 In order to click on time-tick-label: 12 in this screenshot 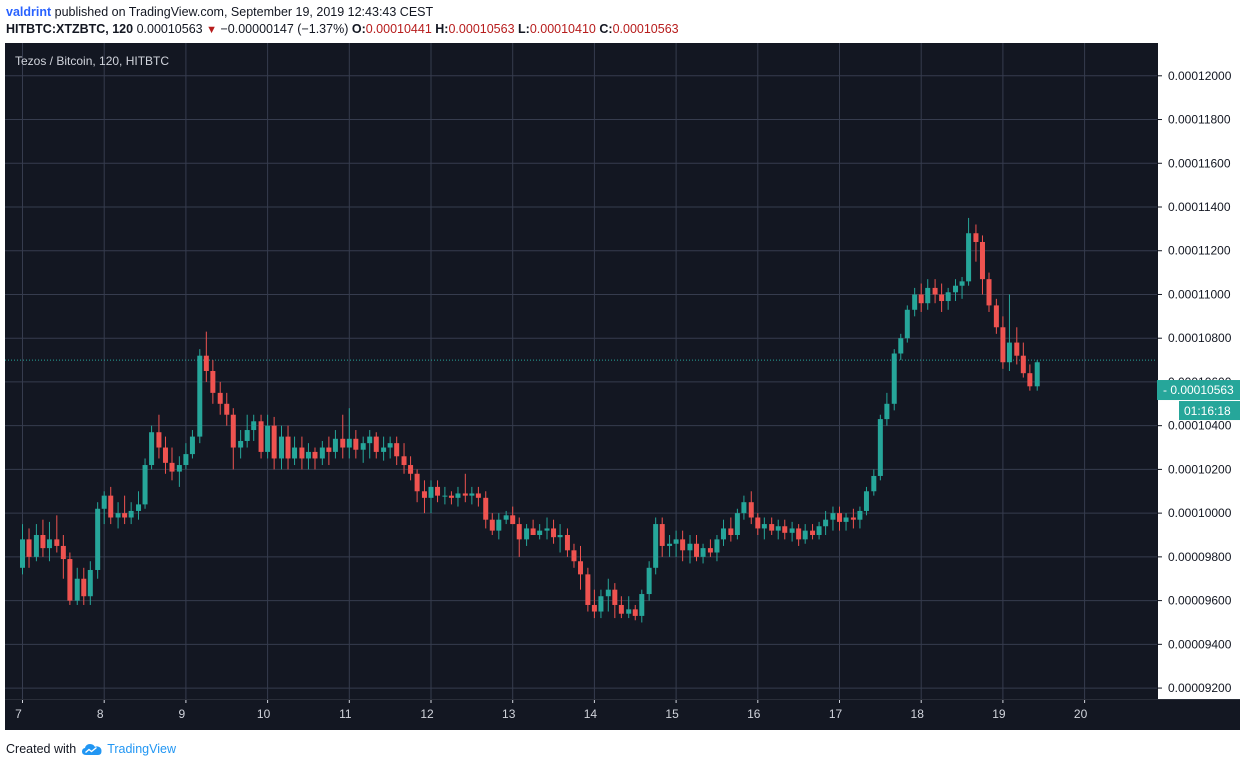, I will do `click(427, 714)`.